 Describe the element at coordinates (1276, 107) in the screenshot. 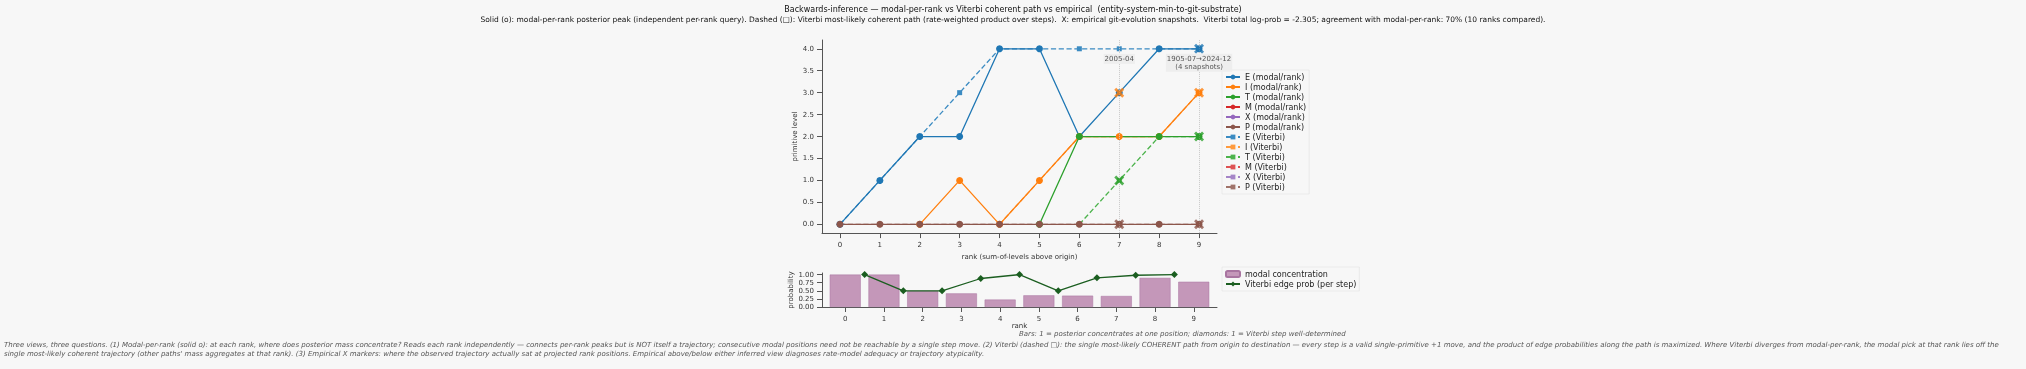

I see `legend-label: M (modal/rank)` at that location.